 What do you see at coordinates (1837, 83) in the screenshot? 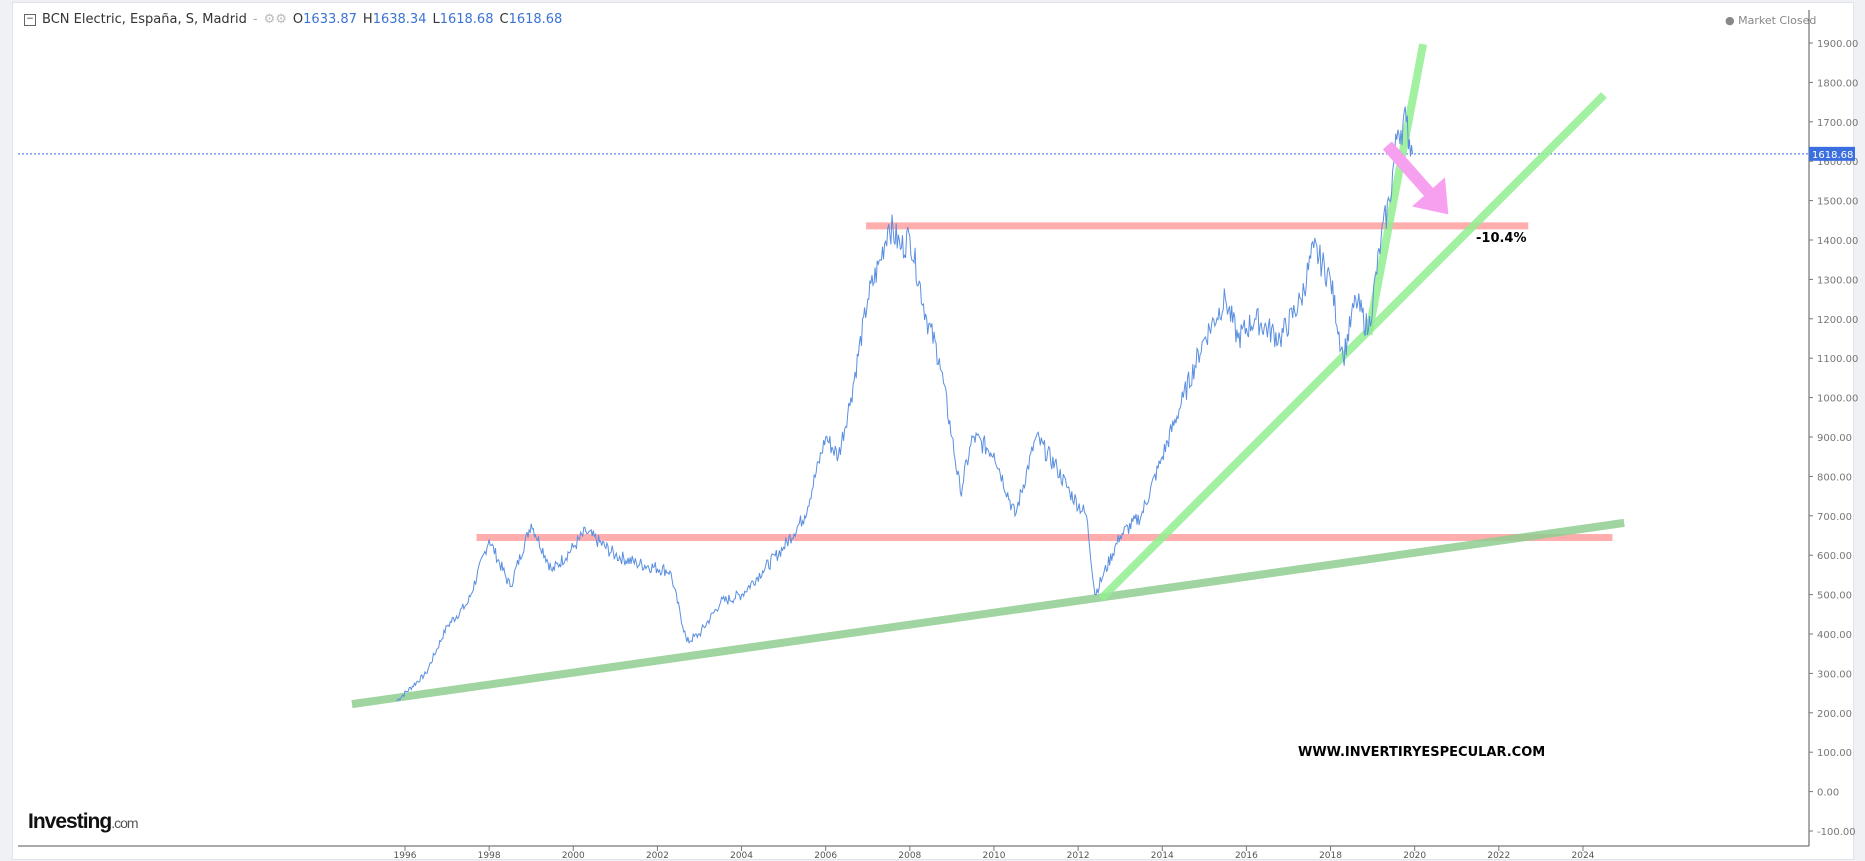
I see `y-tick-label: 1800.00` at bounding box center [1837, 83].